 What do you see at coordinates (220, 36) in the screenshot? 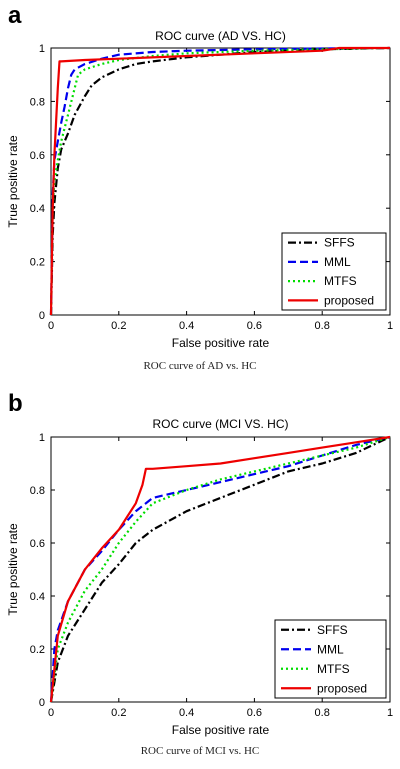
I see `chart-title: ROC curve (AD VS. HC)` at bounding box center [220, 36].